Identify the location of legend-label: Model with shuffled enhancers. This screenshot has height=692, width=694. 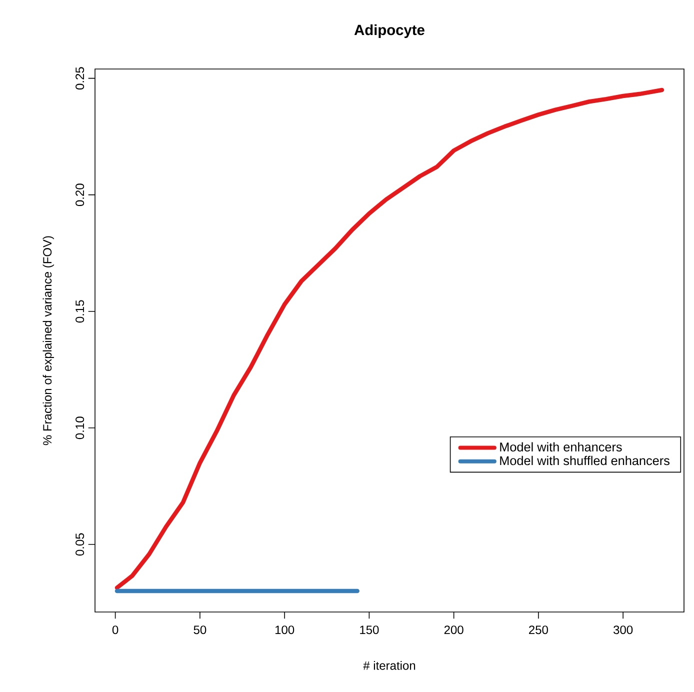
(585, 461).